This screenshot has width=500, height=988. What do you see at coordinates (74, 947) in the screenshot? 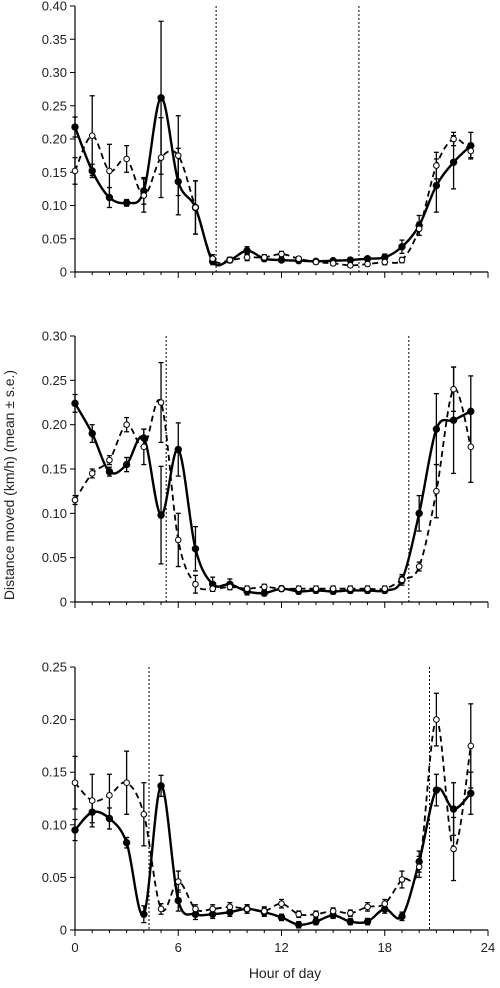
I see `x-tick-label: 0` at bounding box center [74, 947].